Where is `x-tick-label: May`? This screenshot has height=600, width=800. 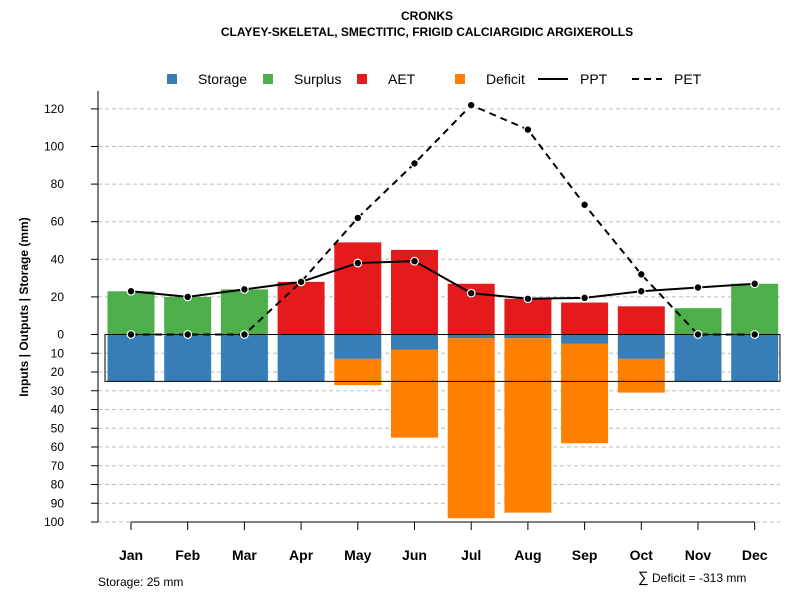
x-tick-label: May is located at coordinates (357, 555).